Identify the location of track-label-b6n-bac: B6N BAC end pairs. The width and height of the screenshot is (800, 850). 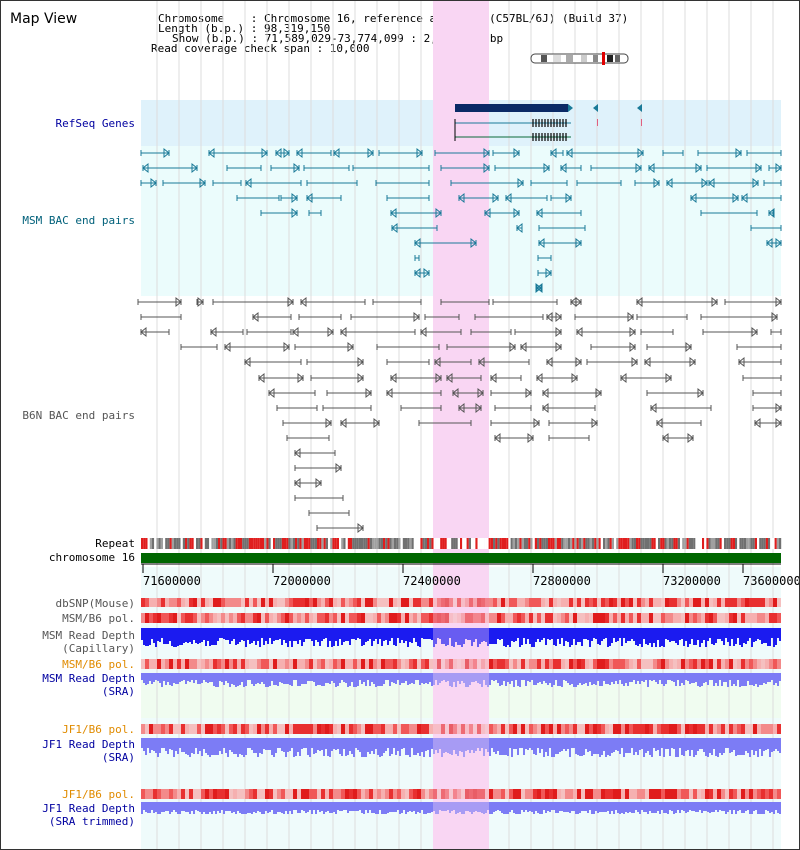
(78, 415).